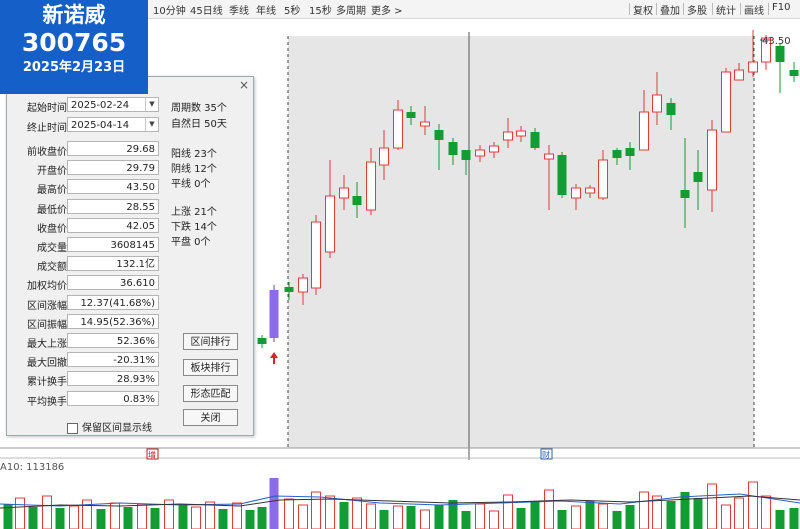  Describe the element at coordinates (113, 206) in the screenshot. I see `field-value: 28.55` at that location.